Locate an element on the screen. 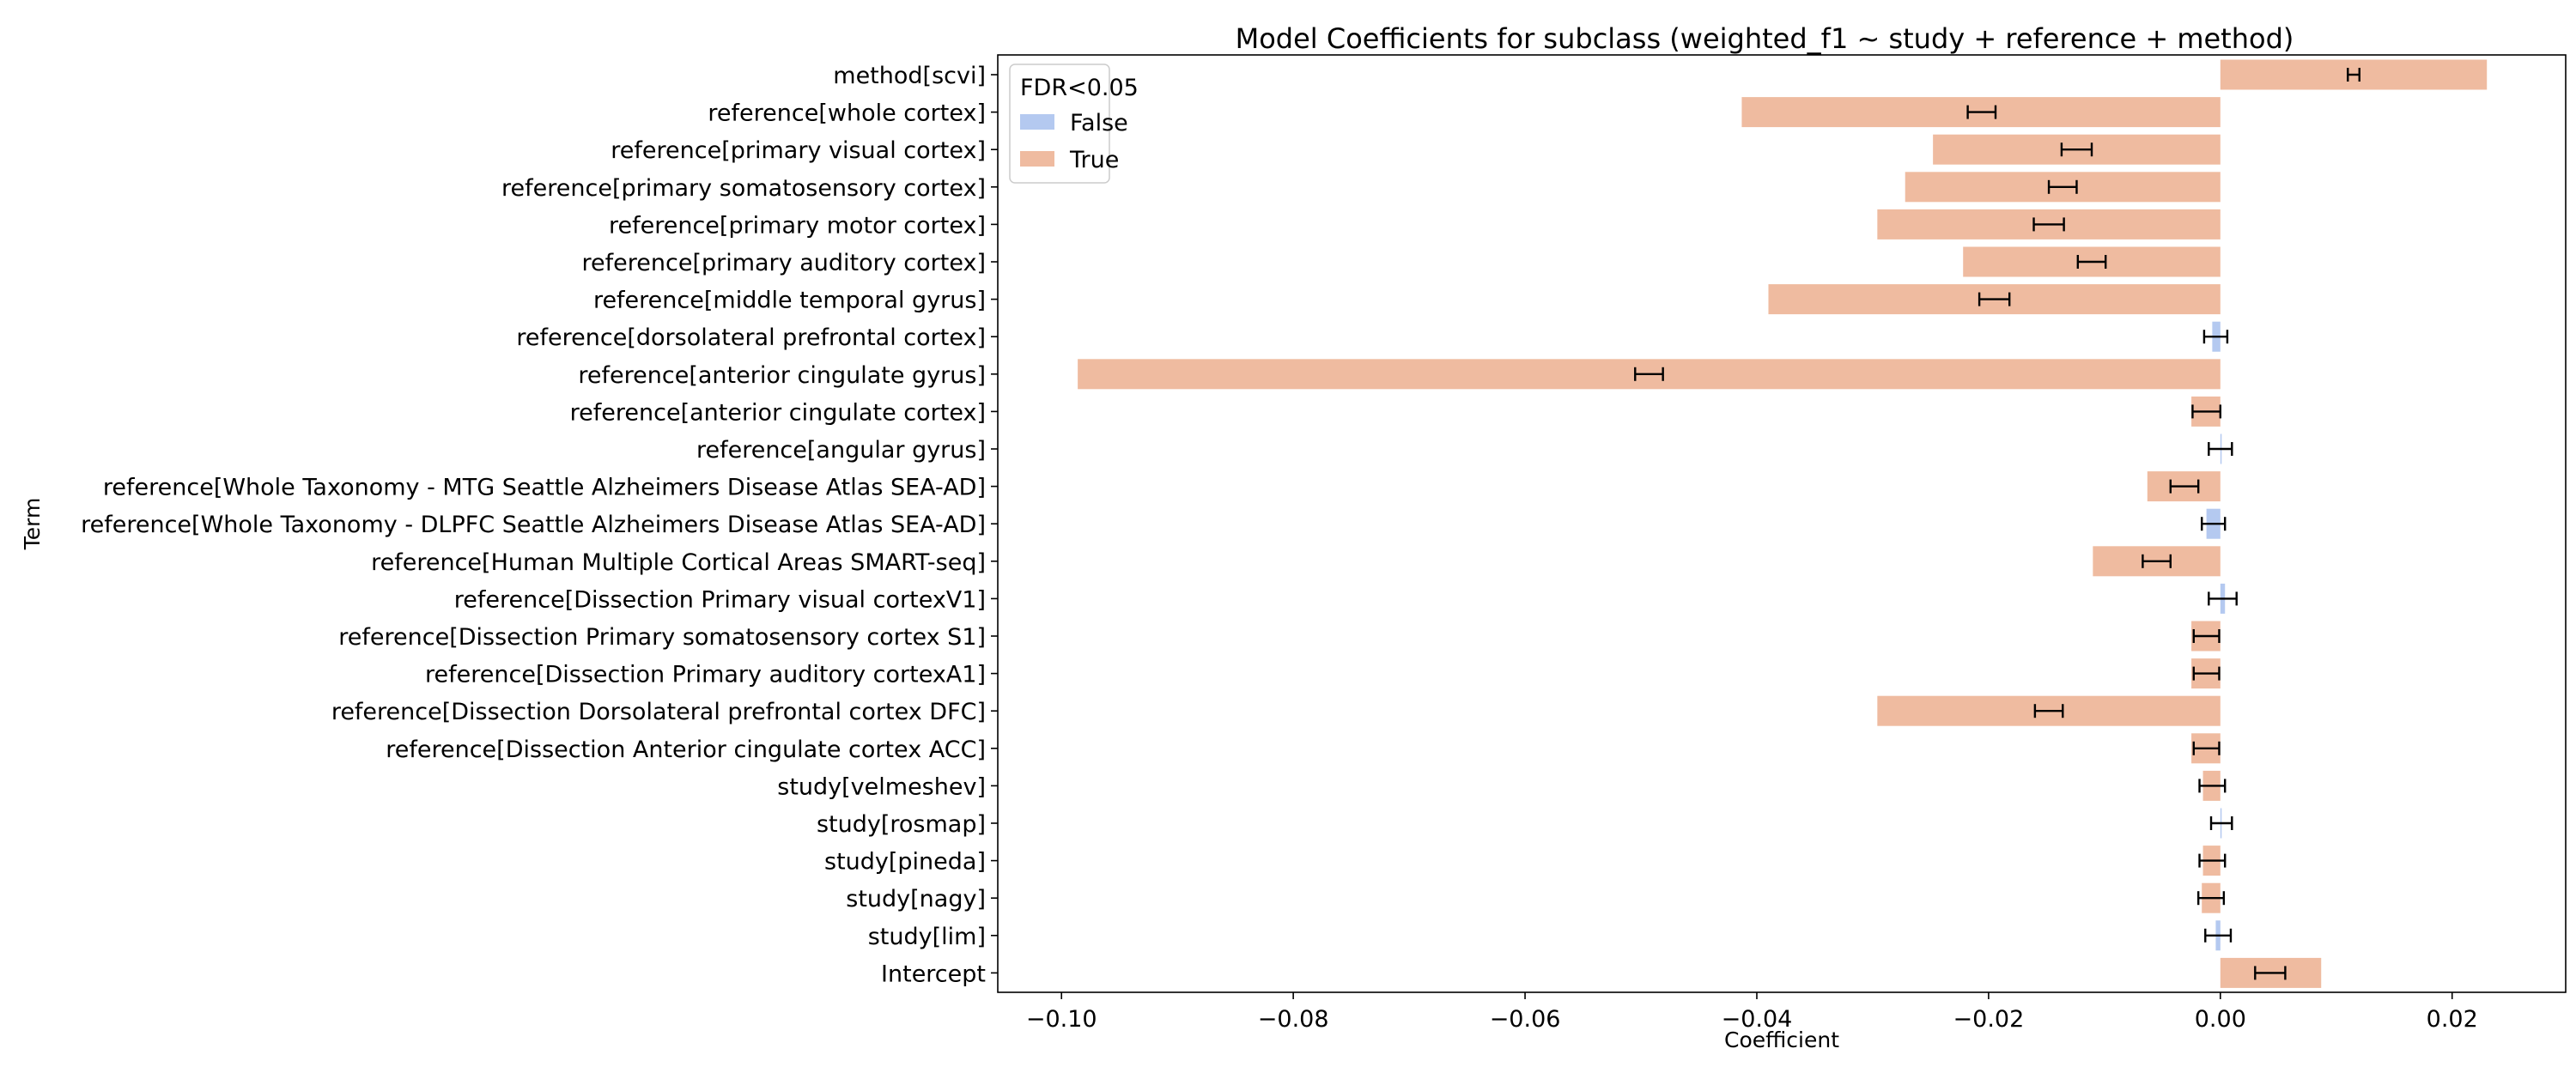 Image resolution: width=2576 pixels, height=1073 pixels. y-tick-label-8: reference[anterior cingulate gyrus] is located at coordinates (782, 376).